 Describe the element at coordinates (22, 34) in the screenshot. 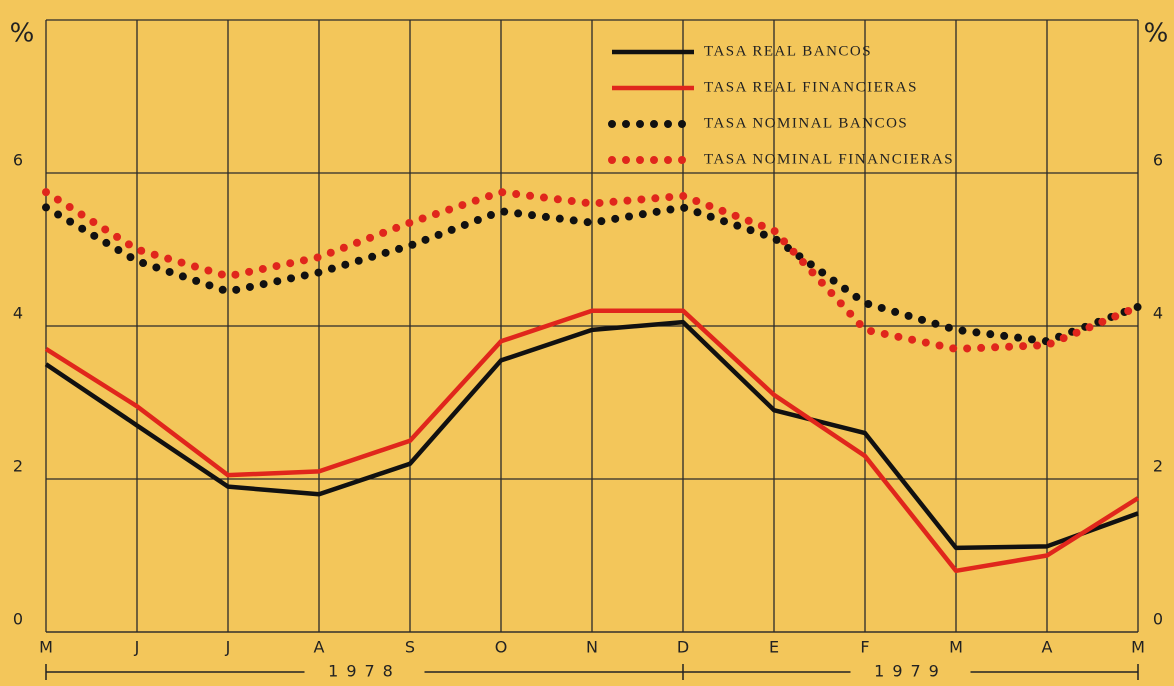

I see `y-axis-label: %` at that location.